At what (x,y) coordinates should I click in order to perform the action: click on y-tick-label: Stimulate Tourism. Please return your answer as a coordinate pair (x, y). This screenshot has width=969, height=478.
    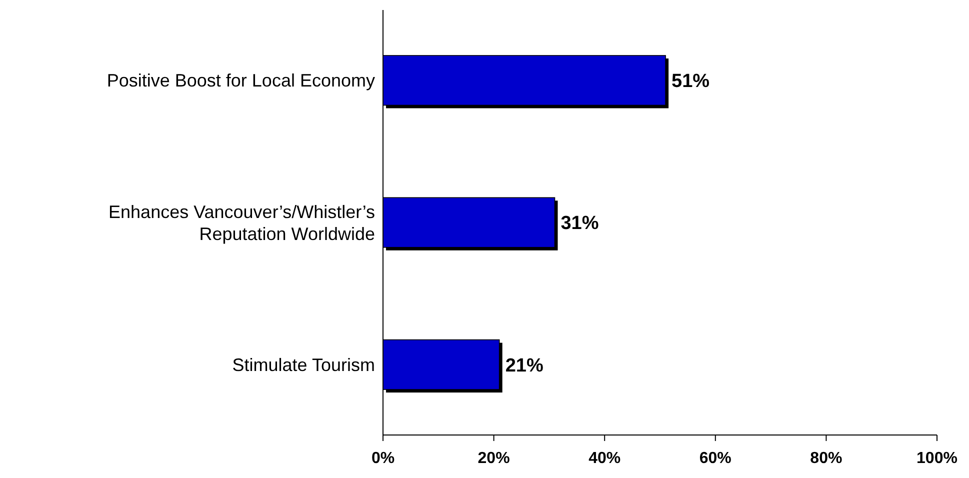
    Looking at the image, I should click on (303, 364).